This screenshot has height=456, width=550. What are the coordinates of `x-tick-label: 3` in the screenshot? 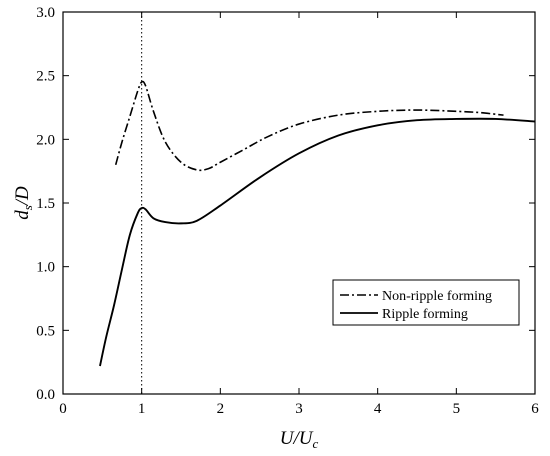 It's located at (299, 409).